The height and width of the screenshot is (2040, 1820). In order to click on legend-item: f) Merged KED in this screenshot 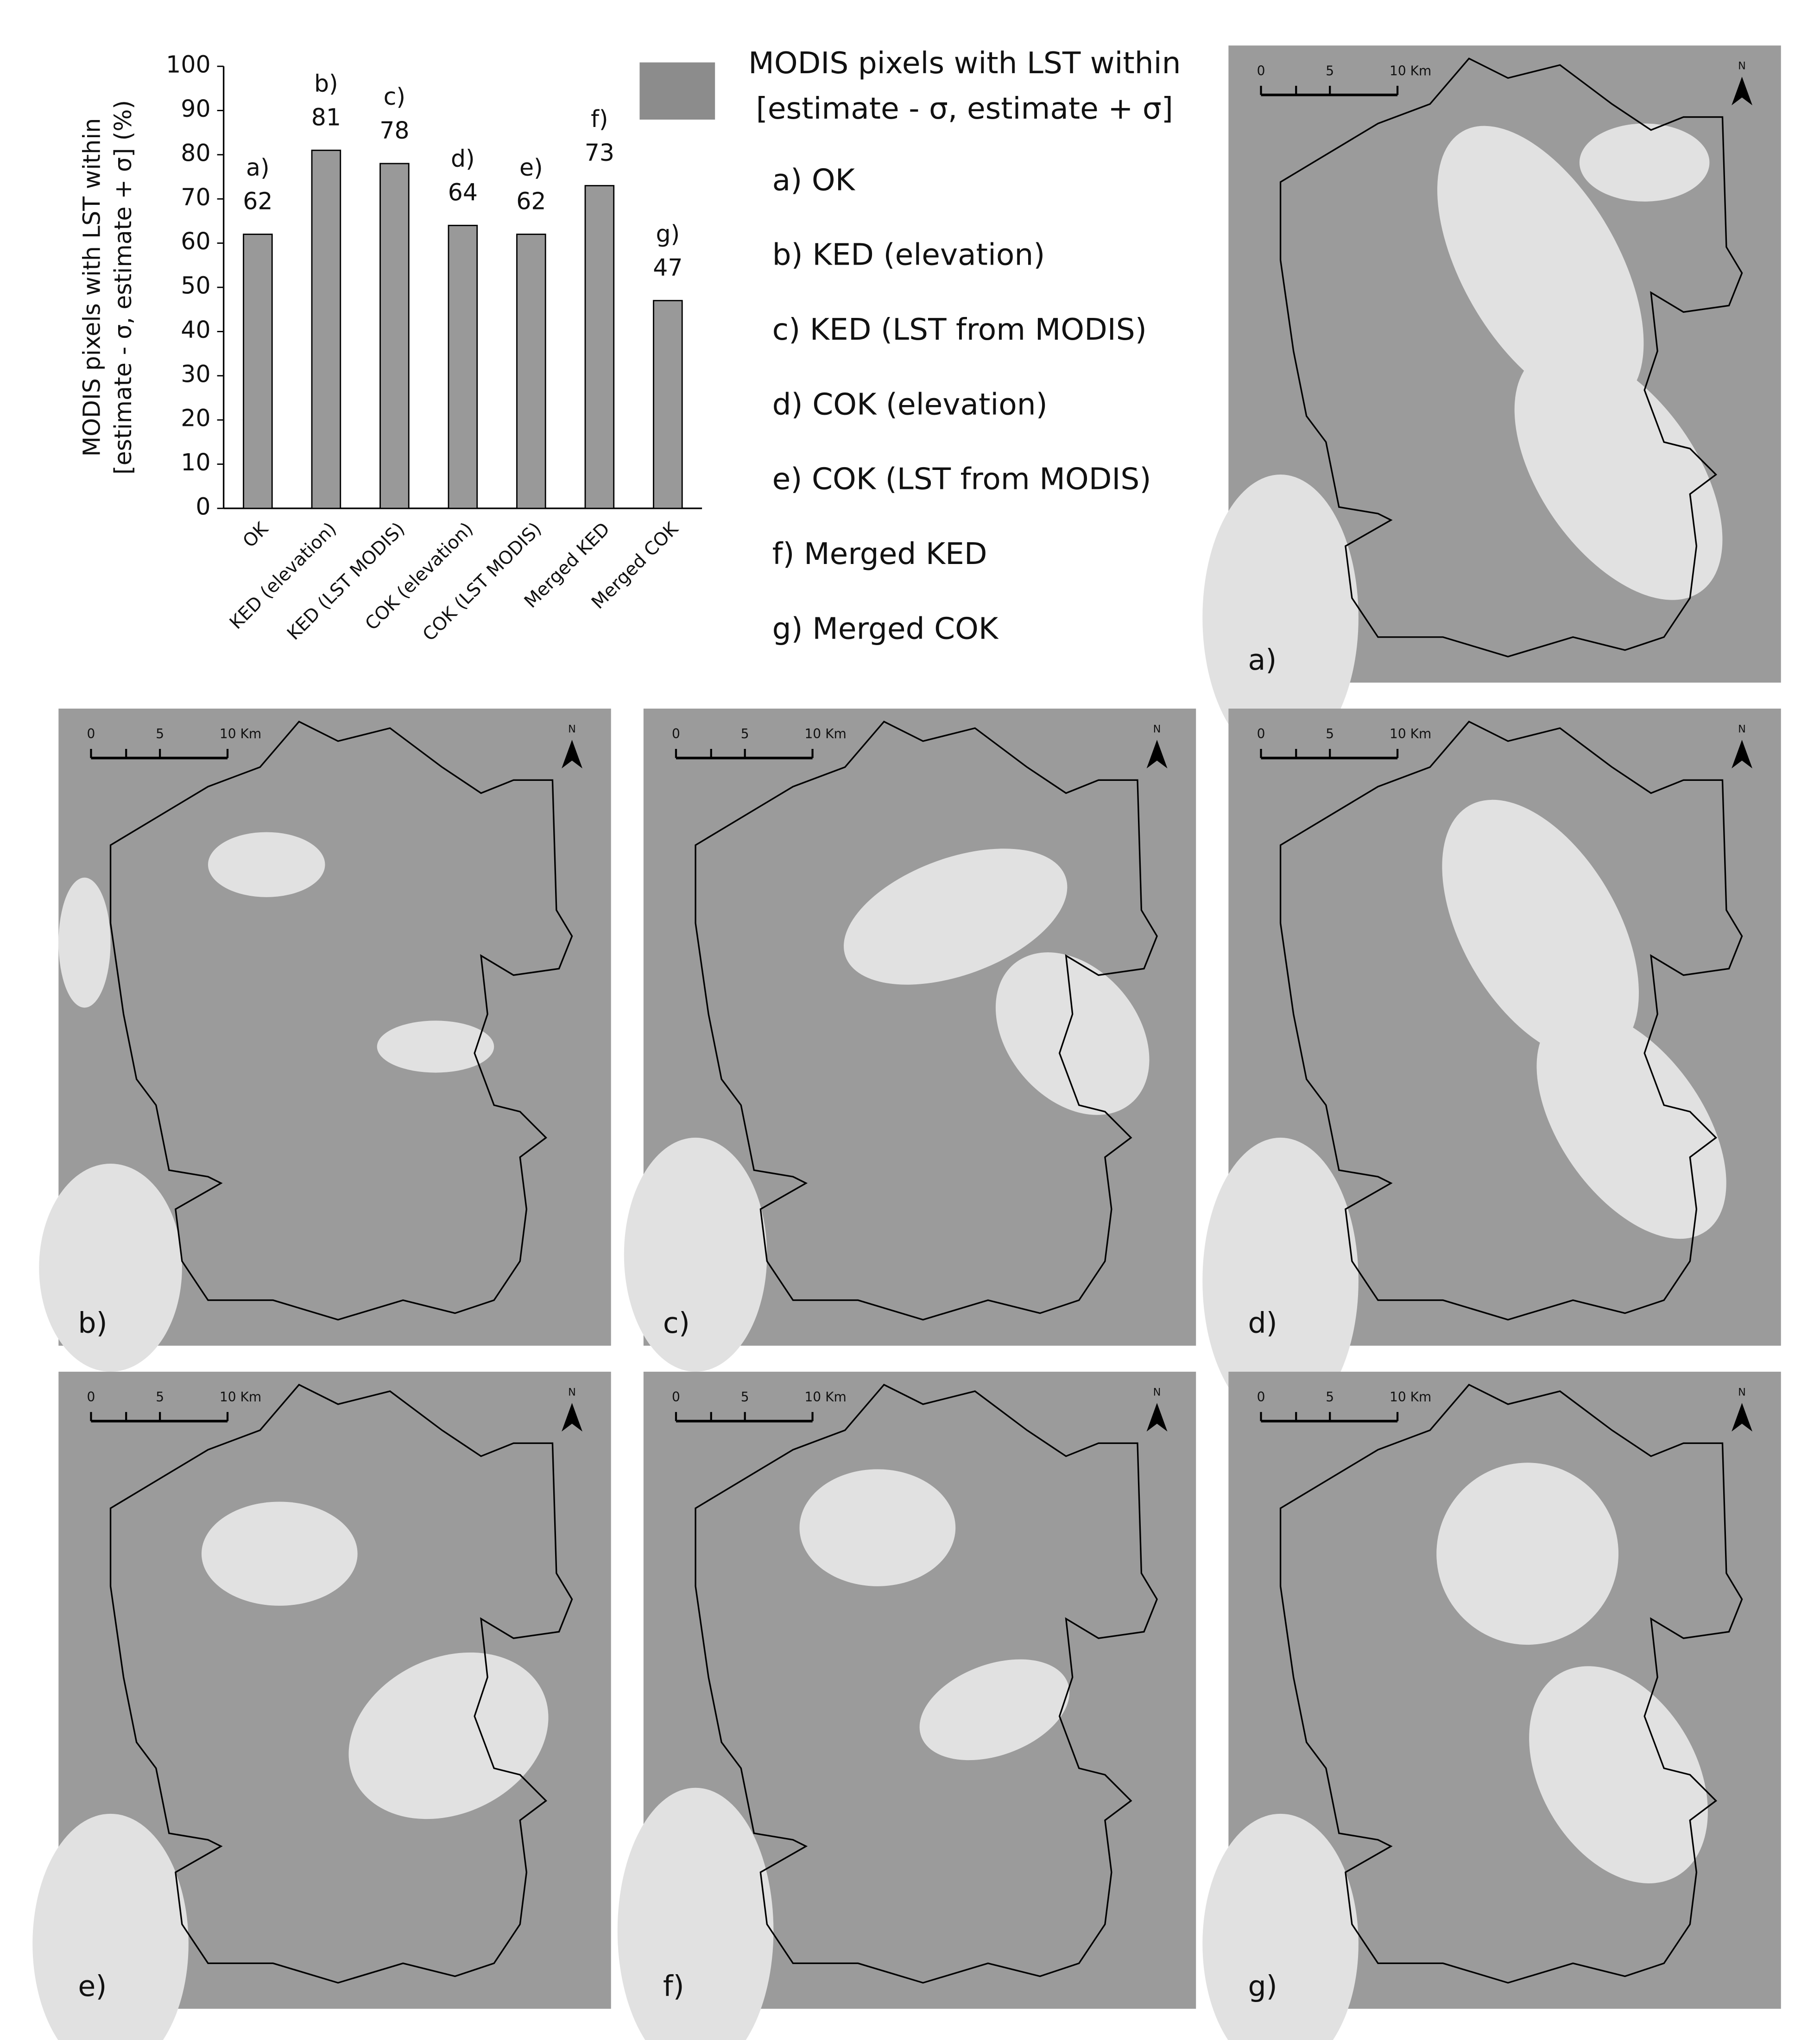, I will do `click(879, 554)`.